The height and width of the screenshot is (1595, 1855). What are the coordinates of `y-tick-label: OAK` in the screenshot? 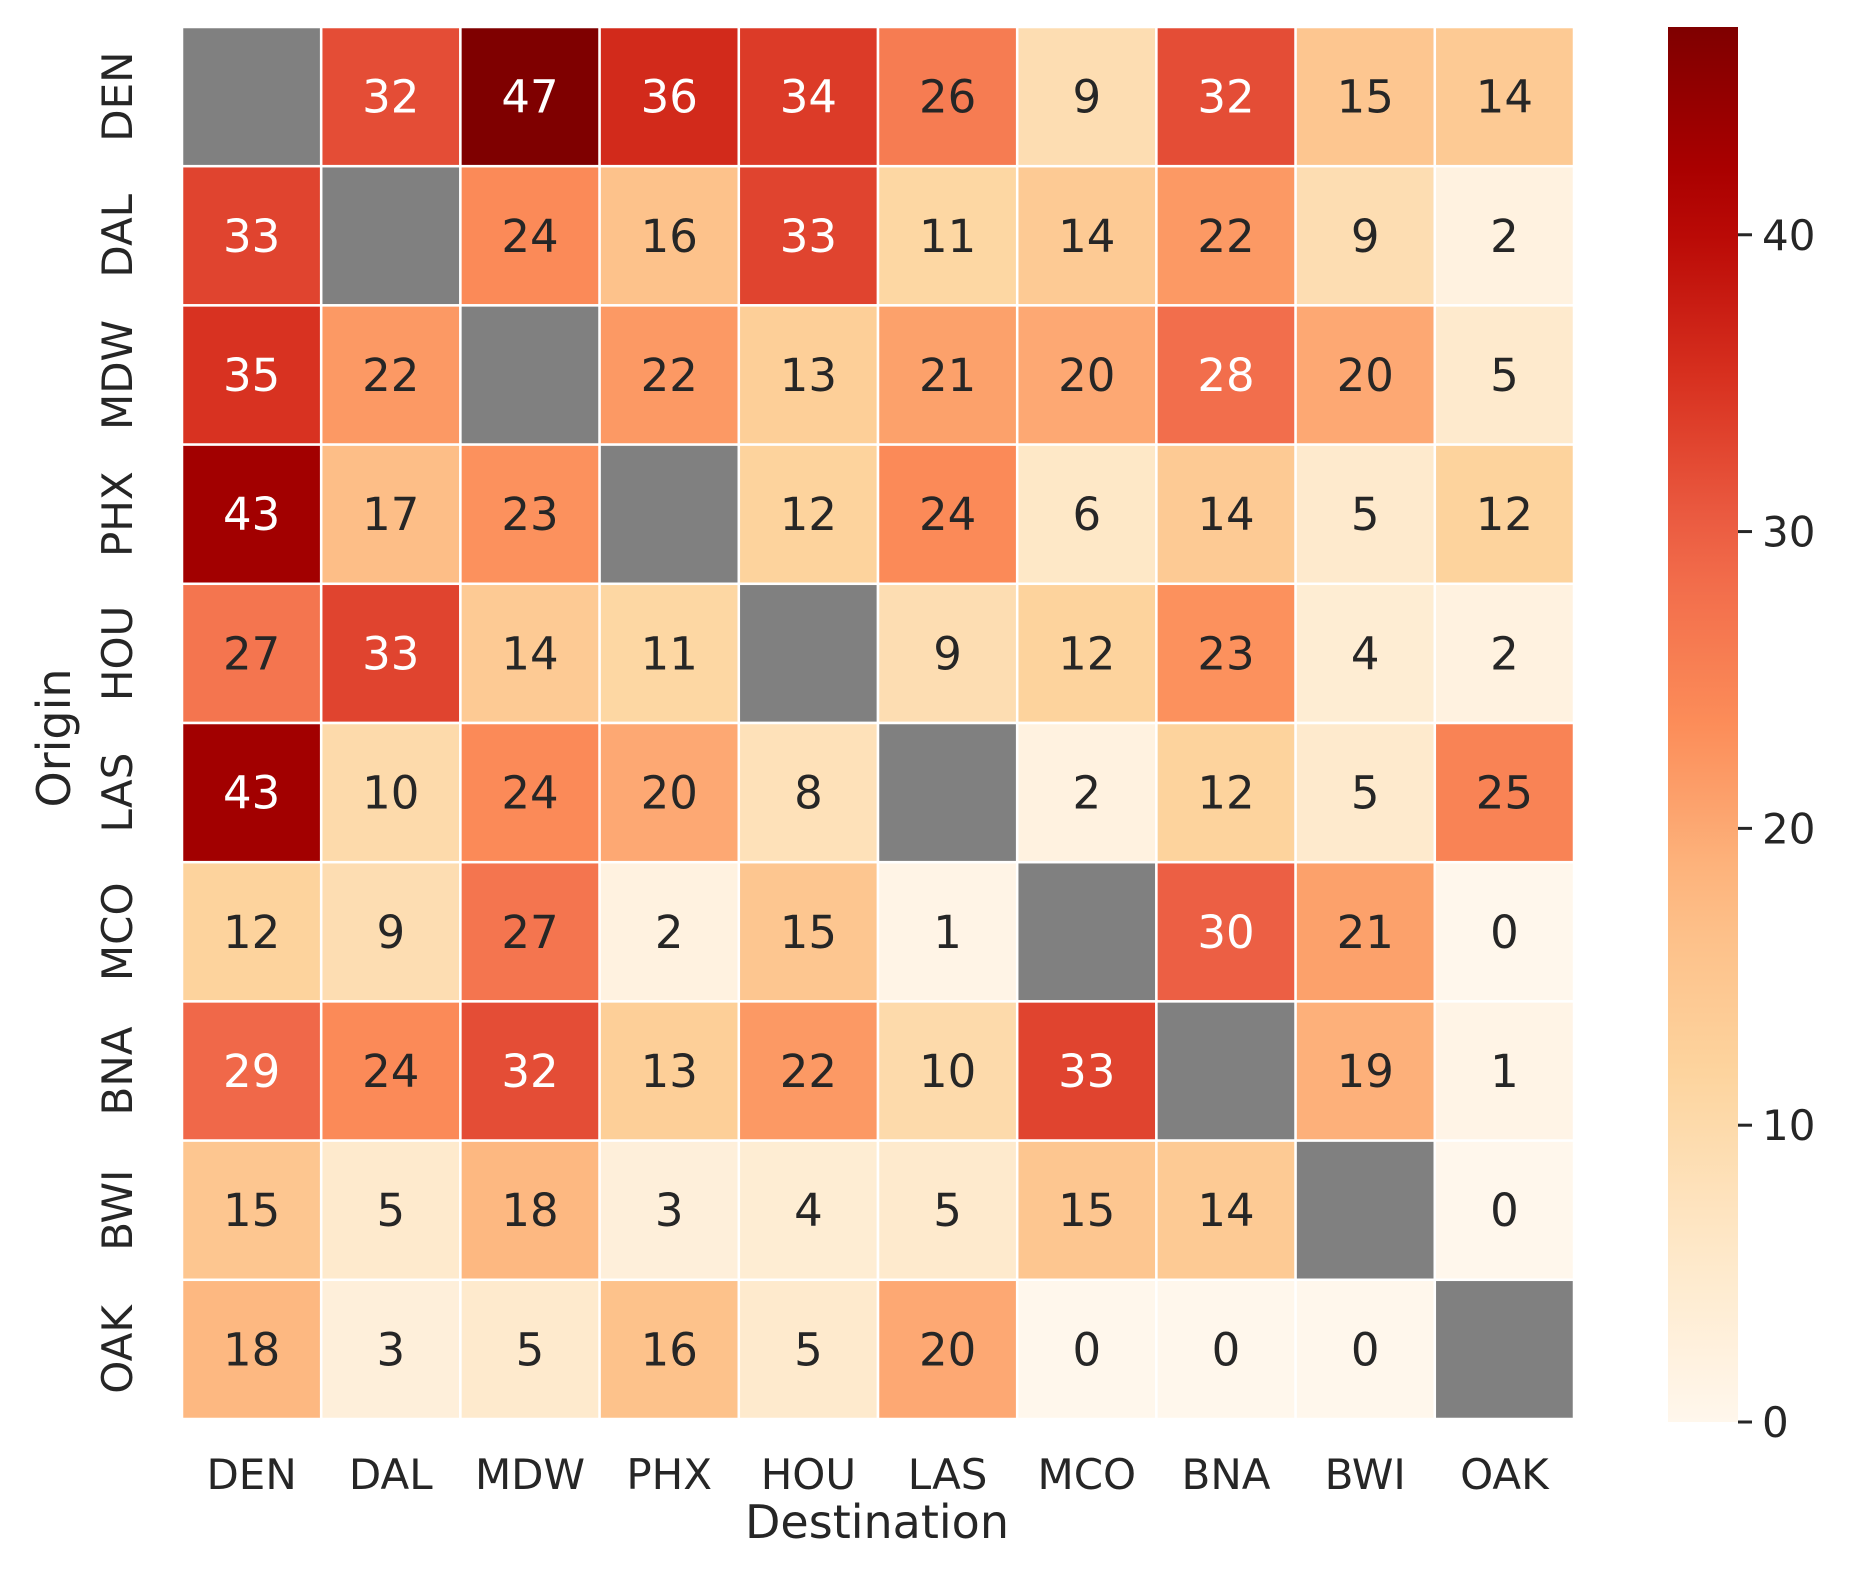 It's located at (117, 1349).